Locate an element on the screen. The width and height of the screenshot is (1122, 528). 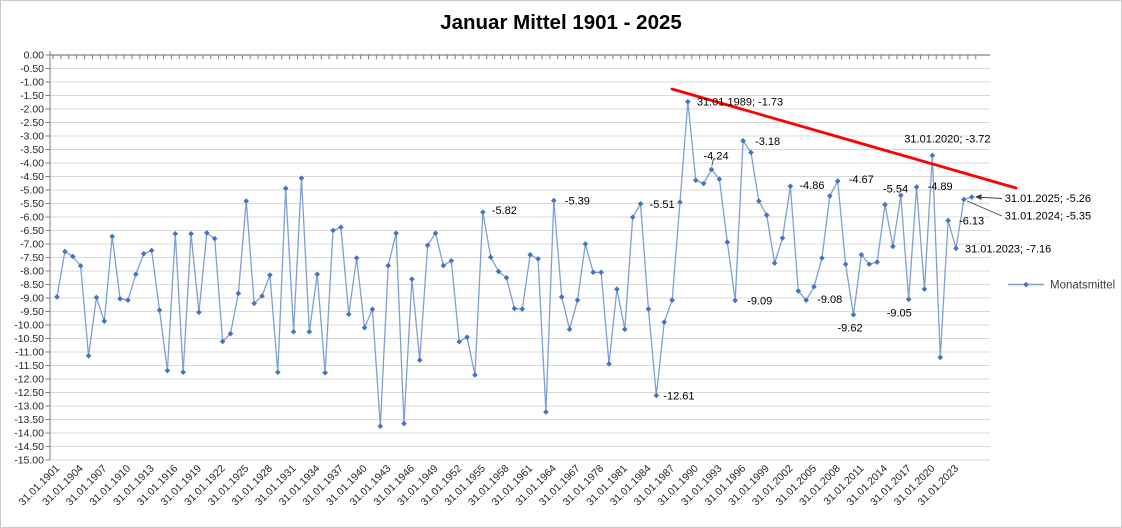
y-tick-label: -5.50 is located at coordinates (32, 204).